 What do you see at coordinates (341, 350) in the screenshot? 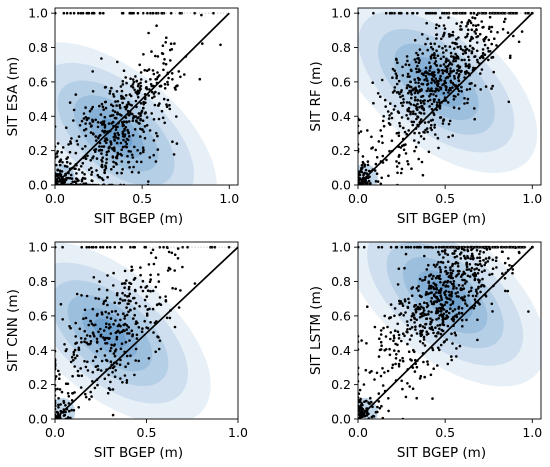
I see `y-tick-label: 0.4` at bounding box center [341, 350].